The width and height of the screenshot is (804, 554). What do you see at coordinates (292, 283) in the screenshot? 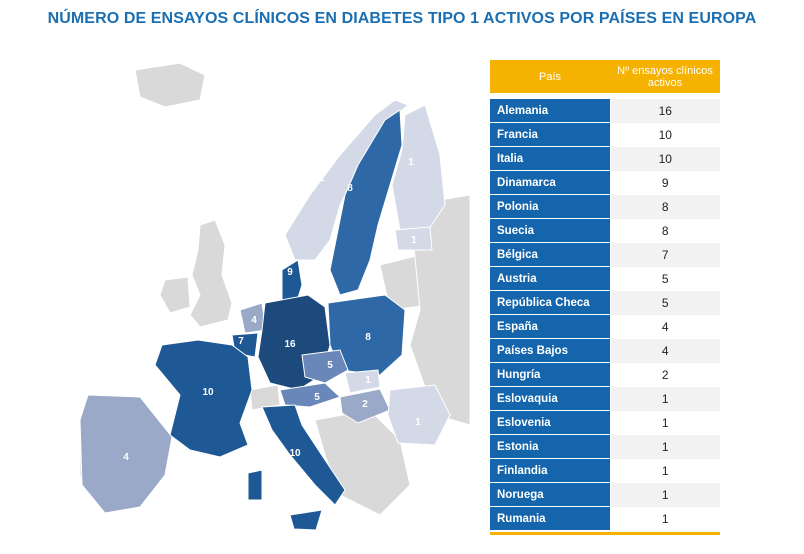
I see `denmark-shape` at bounding box center [292, 283].